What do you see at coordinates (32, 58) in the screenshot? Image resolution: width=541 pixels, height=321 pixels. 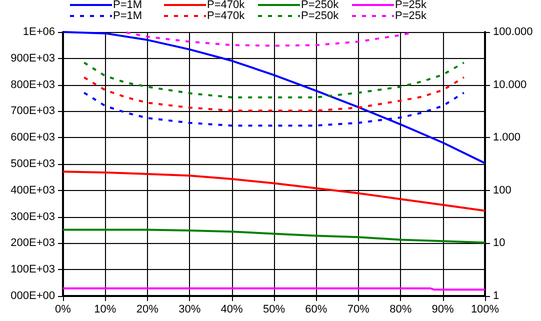 I see `y-tick-label: 900E+03` at bounding box center [32, 58].